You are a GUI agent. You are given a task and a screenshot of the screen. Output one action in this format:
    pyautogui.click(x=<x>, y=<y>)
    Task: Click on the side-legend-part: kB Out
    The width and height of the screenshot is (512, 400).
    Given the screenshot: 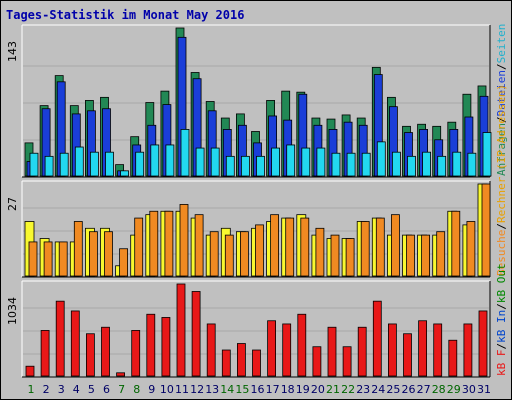 What is the action you would take?
    pyautogui.click(x=501, y=283)
    